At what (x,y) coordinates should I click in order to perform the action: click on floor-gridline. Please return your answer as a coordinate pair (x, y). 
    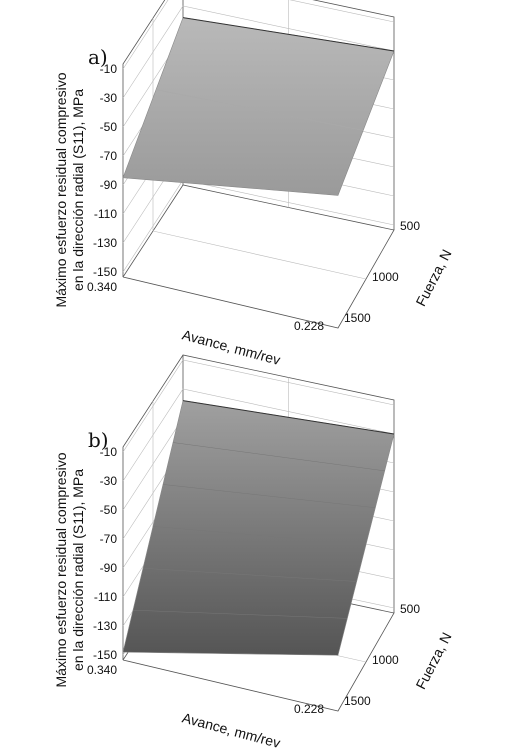
    Looking at the image, I should click on (259, 255).